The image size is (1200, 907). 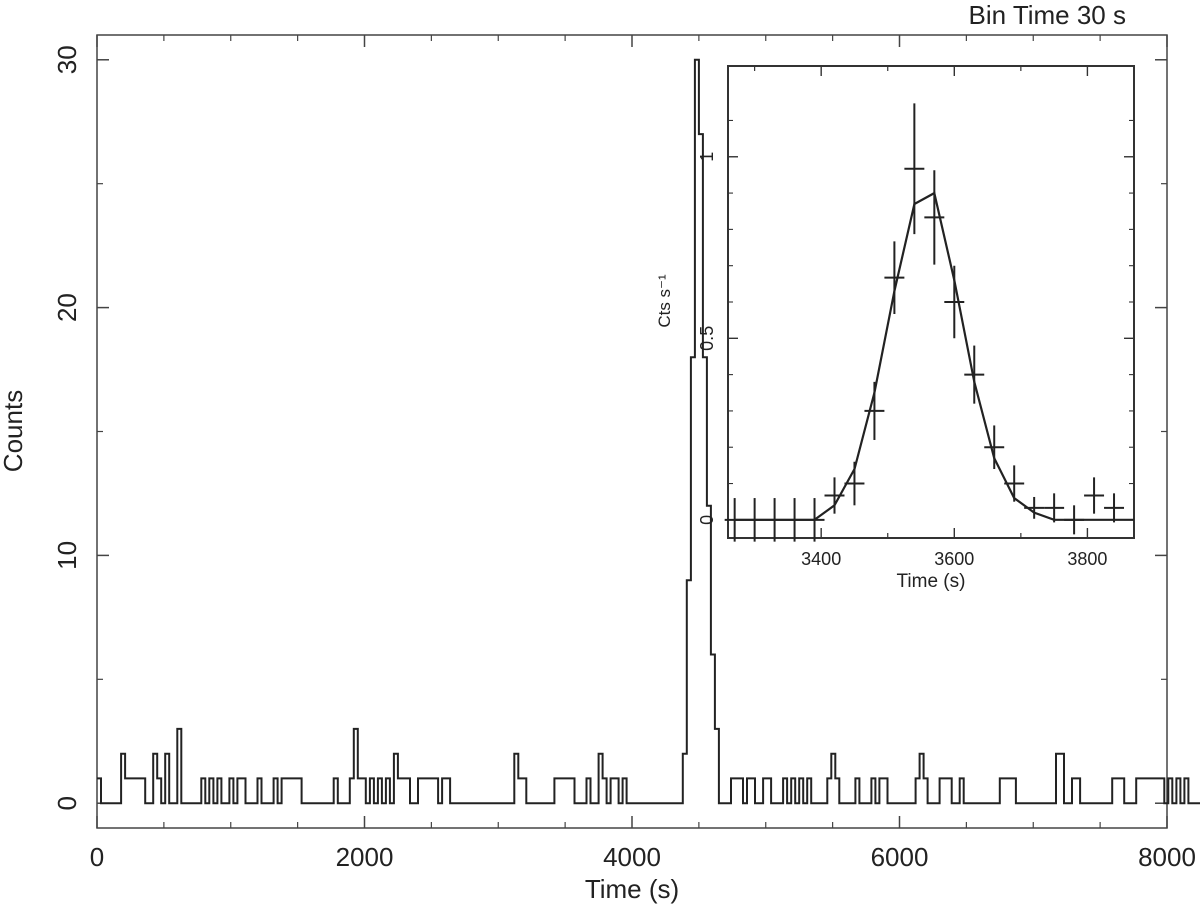 What do you see at coordinates (954, 559) in the screenshot?
I see `inset-x-tick-label: 3600` at bounding box center [954, 559].